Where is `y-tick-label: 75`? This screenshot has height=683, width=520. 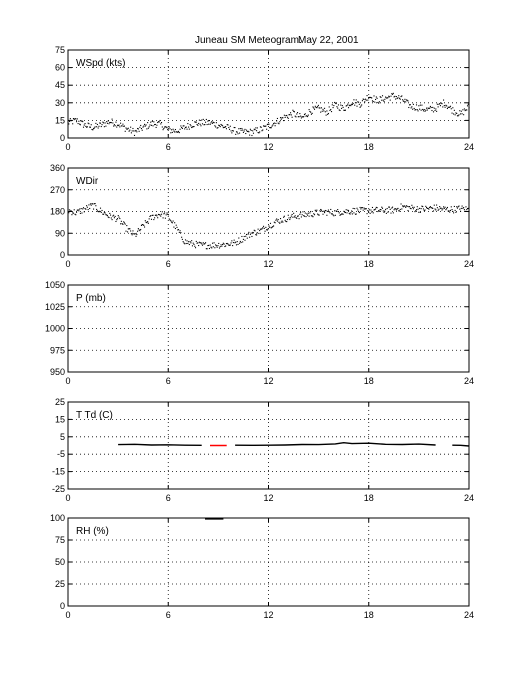 y-tick-label: 75 is located at coordinates (60, 50).